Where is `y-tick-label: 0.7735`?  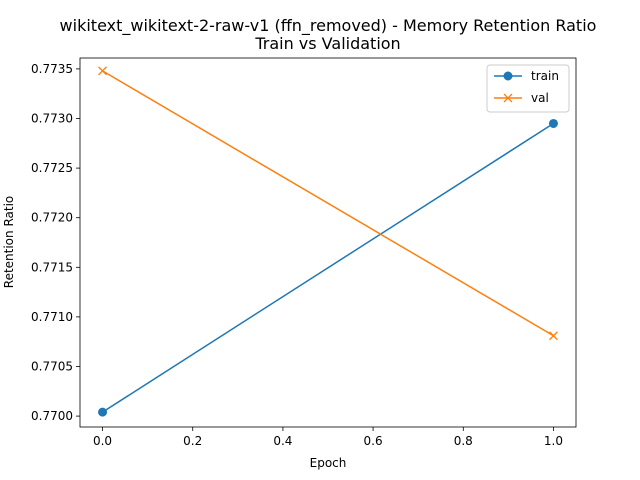 y-tick-label: 0.7735 is located at coordinates (52, 69).